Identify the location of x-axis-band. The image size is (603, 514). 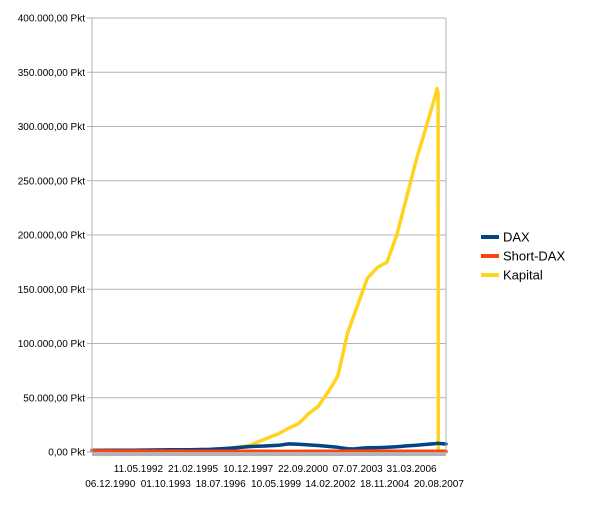
(269, 454).